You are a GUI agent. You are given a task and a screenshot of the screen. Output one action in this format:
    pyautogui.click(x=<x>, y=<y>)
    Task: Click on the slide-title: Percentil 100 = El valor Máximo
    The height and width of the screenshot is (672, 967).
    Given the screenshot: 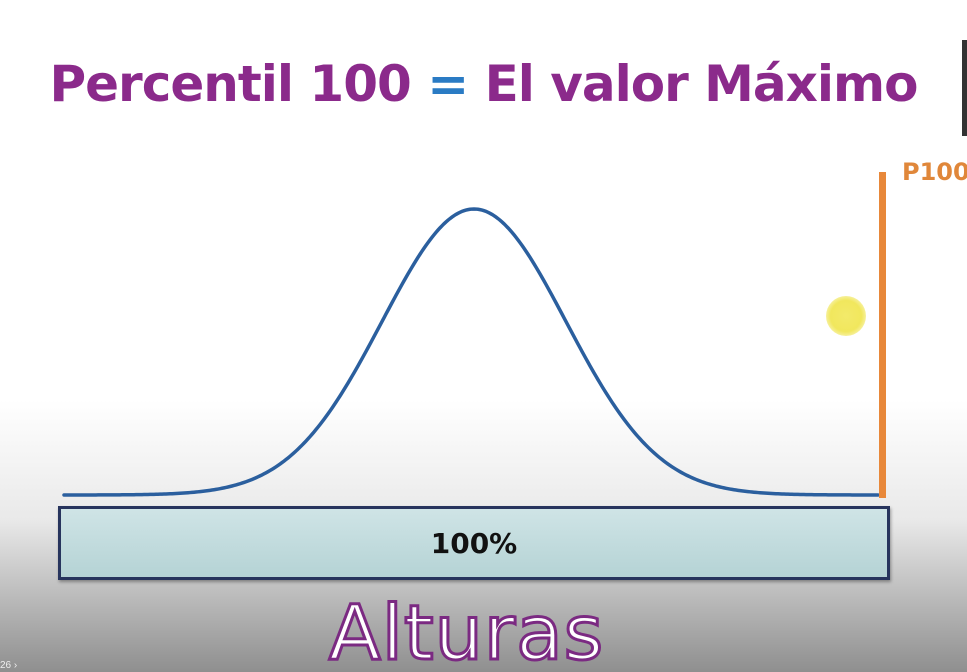 What is the action you would take?
    pyautogui.click(x=483, y=84)
    